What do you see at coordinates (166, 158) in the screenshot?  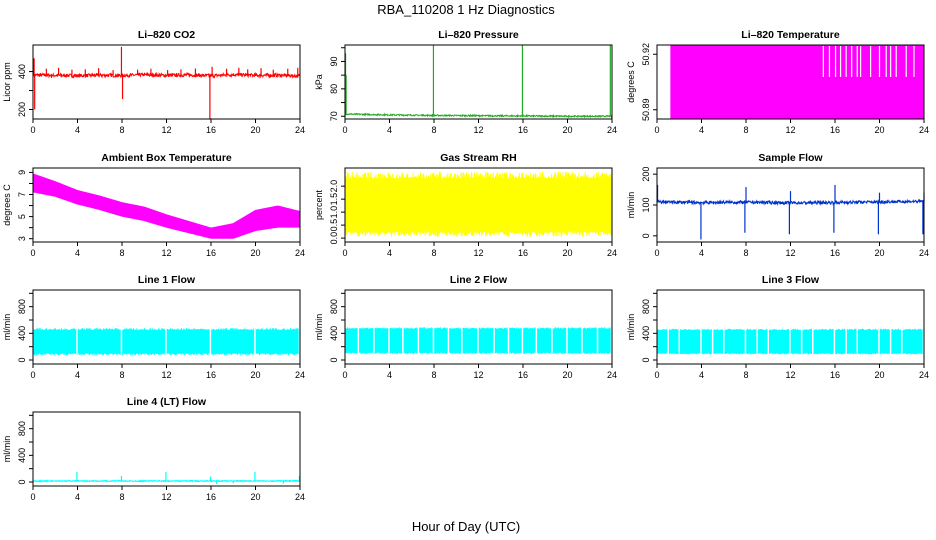 I see `panel-title: Ambient Box Temperature` at bounding box center [166, 158].